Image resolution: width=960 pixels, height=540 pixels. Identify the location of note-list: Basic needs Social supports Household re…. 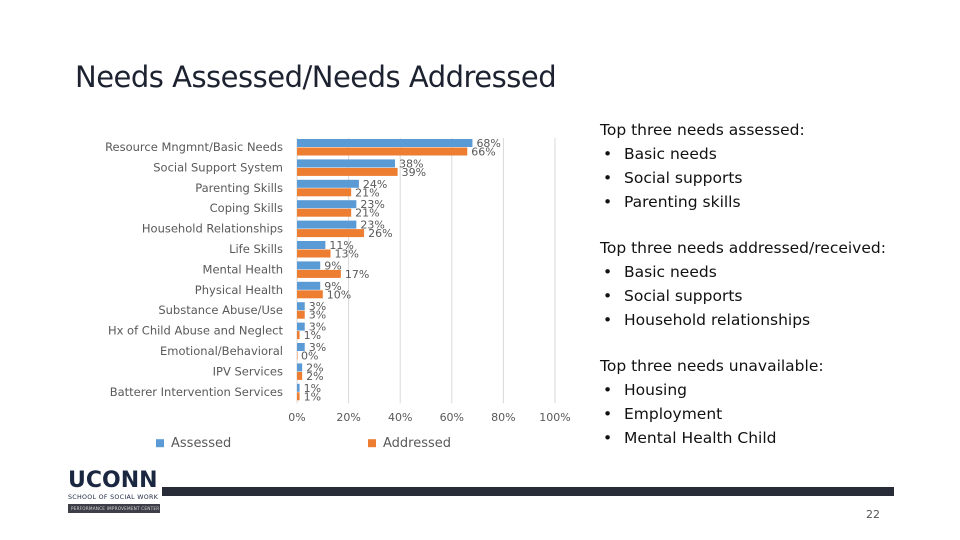
(770, 296).